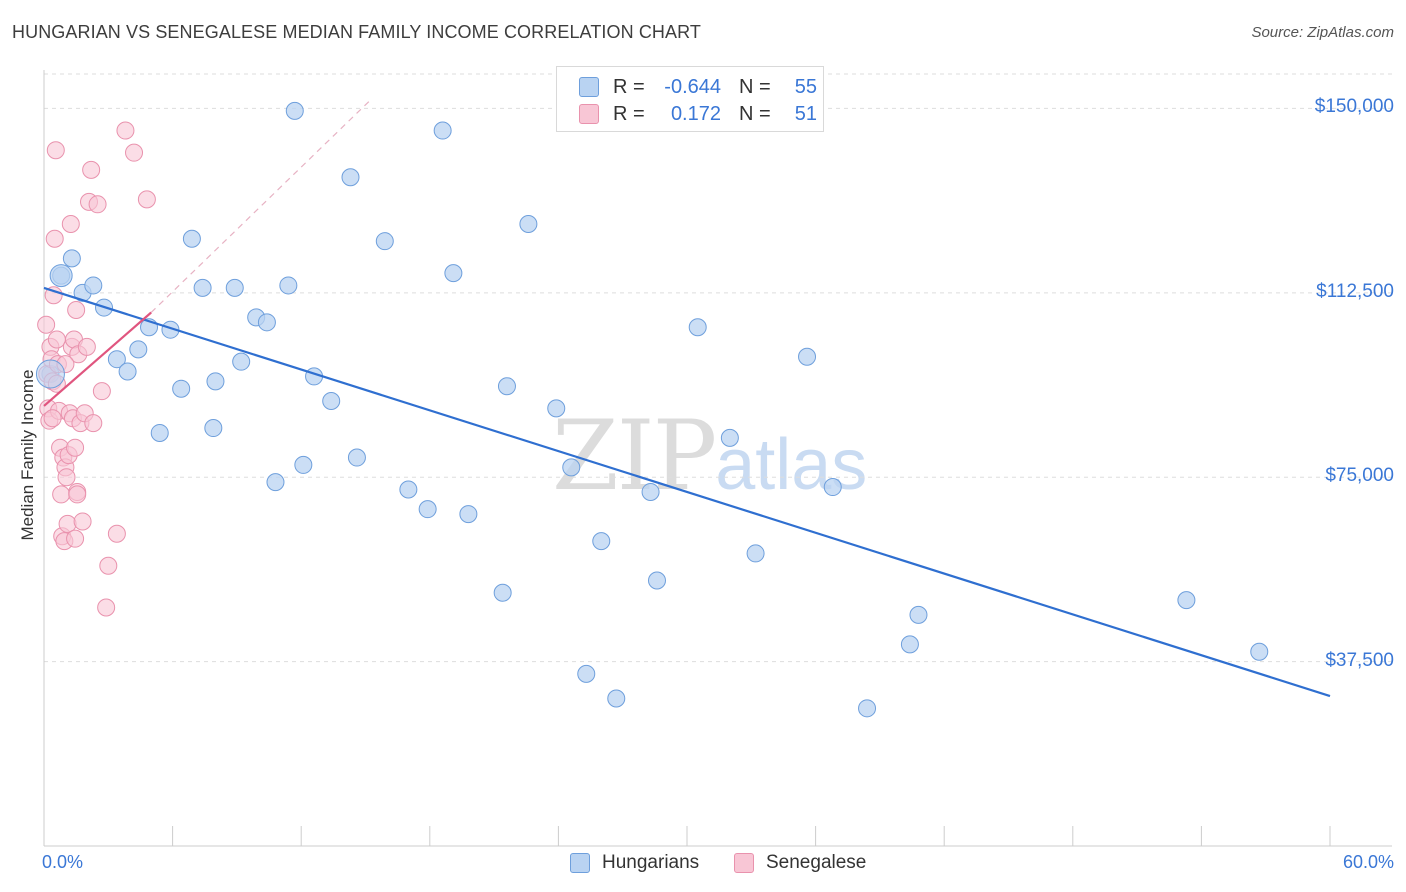  I want to click on source-label: Source: ZipAtlas.com, so click(1322, 32).